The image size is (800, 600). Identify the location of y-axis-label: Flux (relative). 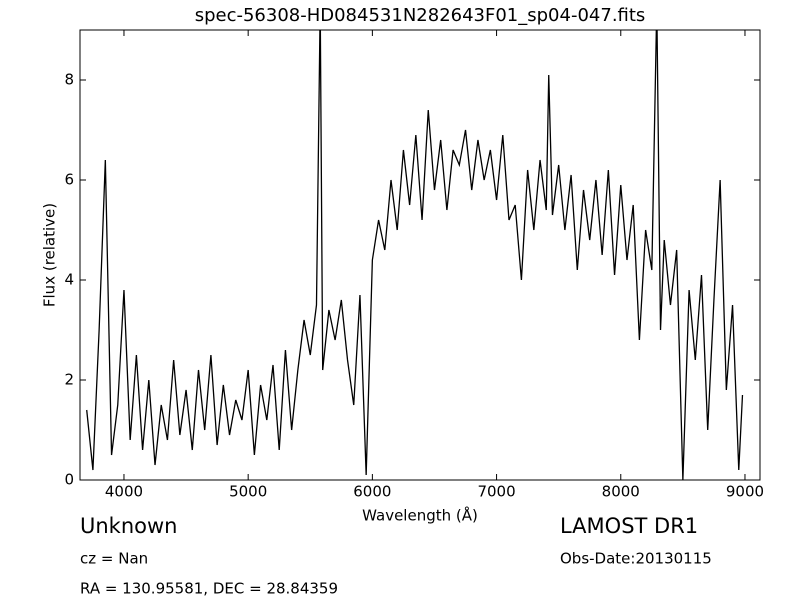
(50, 255).